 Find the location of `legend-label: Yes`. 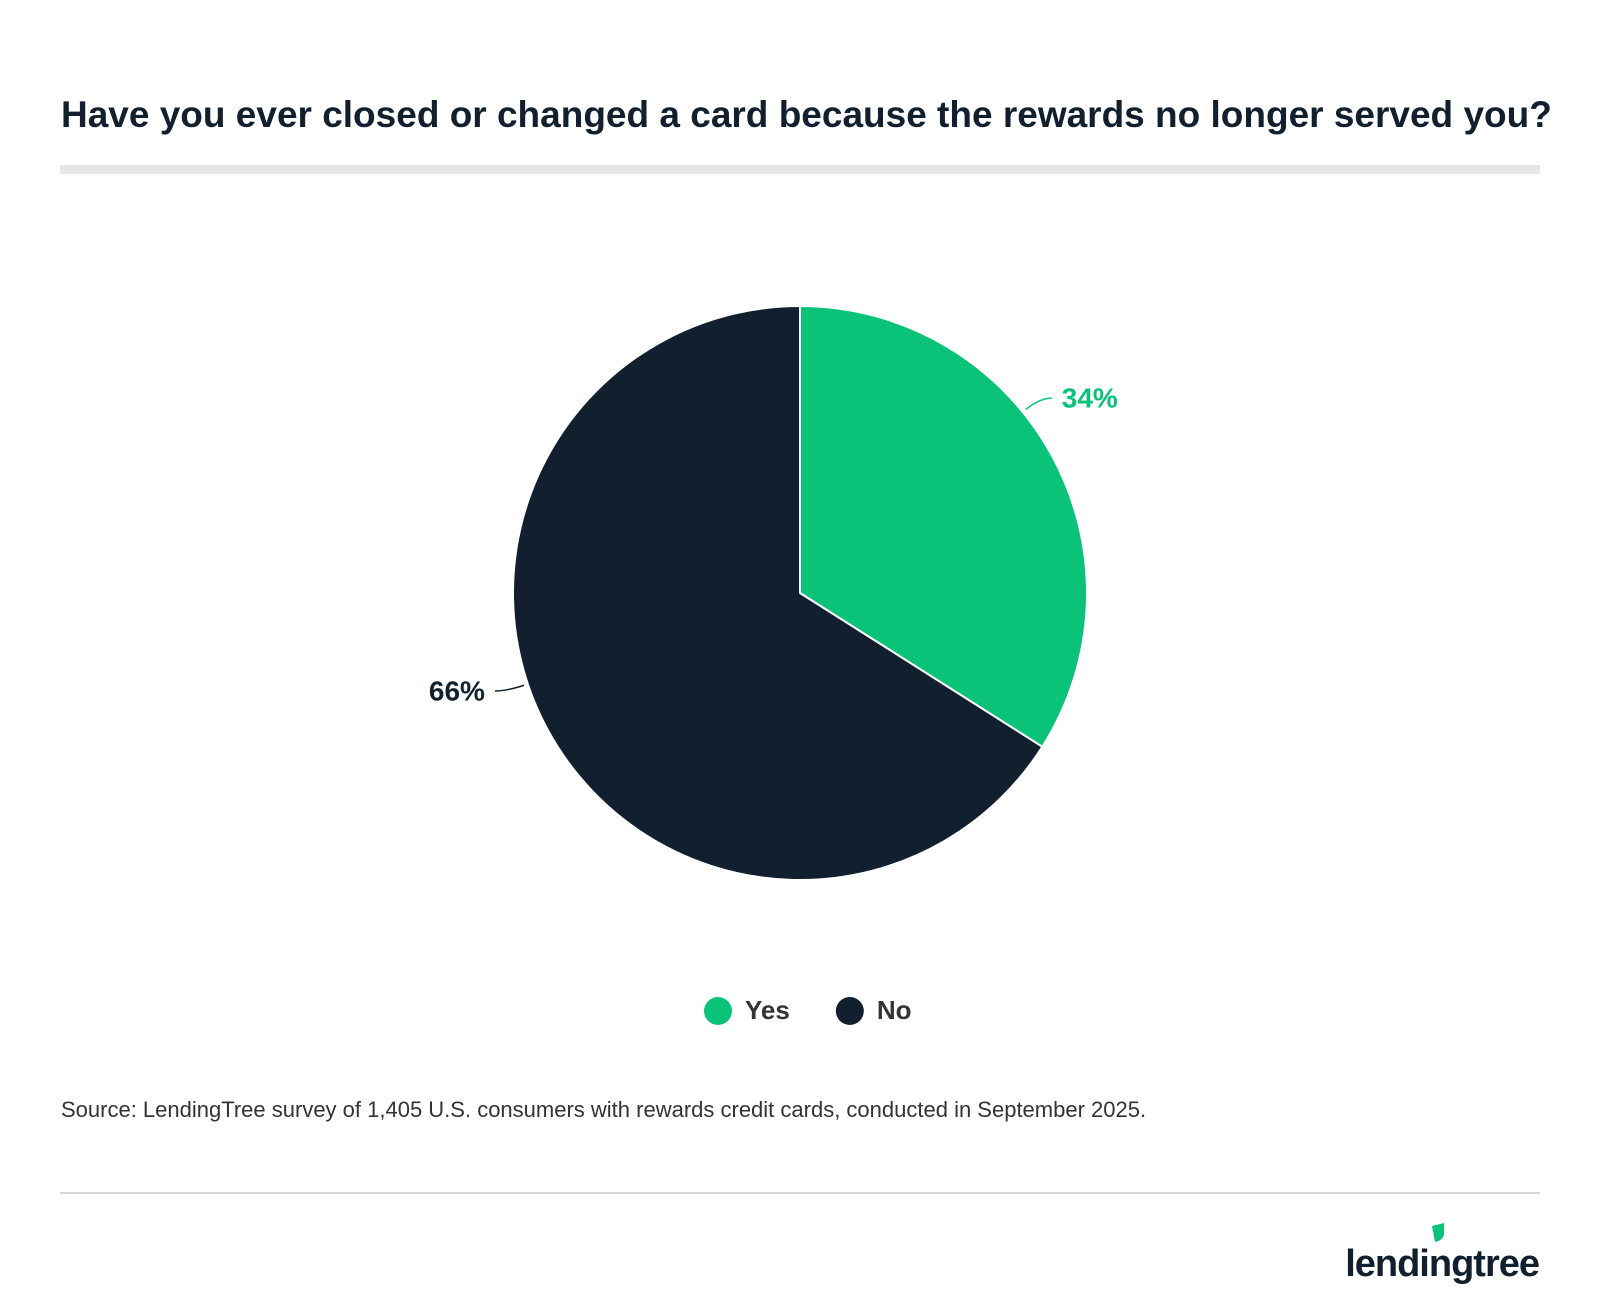

legend-label: Yes is located at coordinates (767, 1010).